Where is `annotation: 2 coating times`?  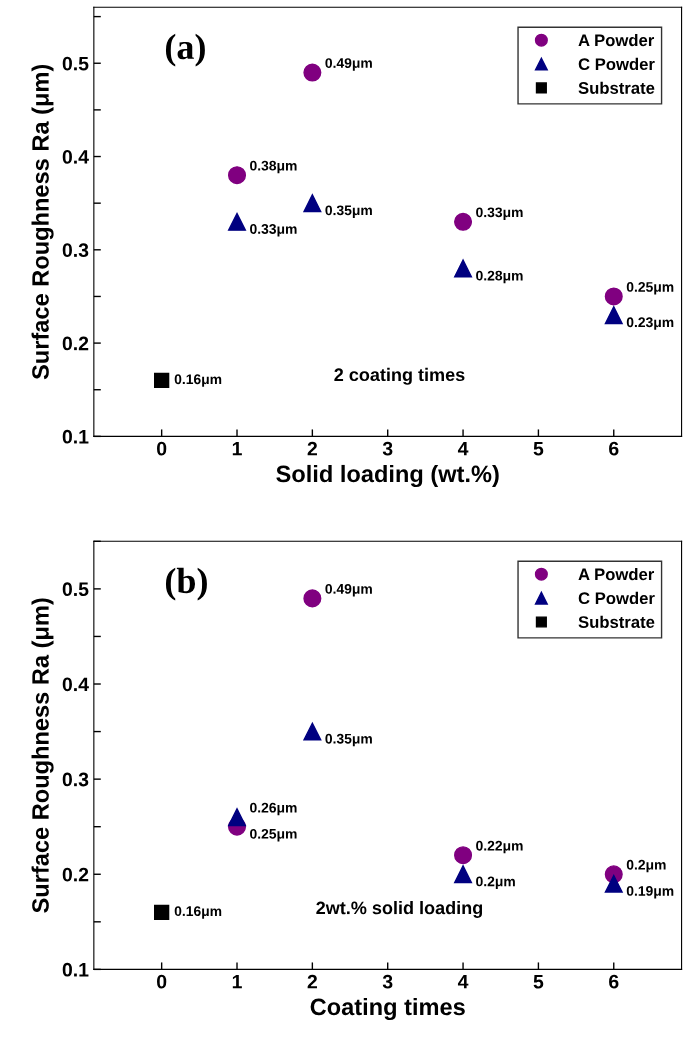
annotation: 2 coating times is located at coordinates (399, 376).